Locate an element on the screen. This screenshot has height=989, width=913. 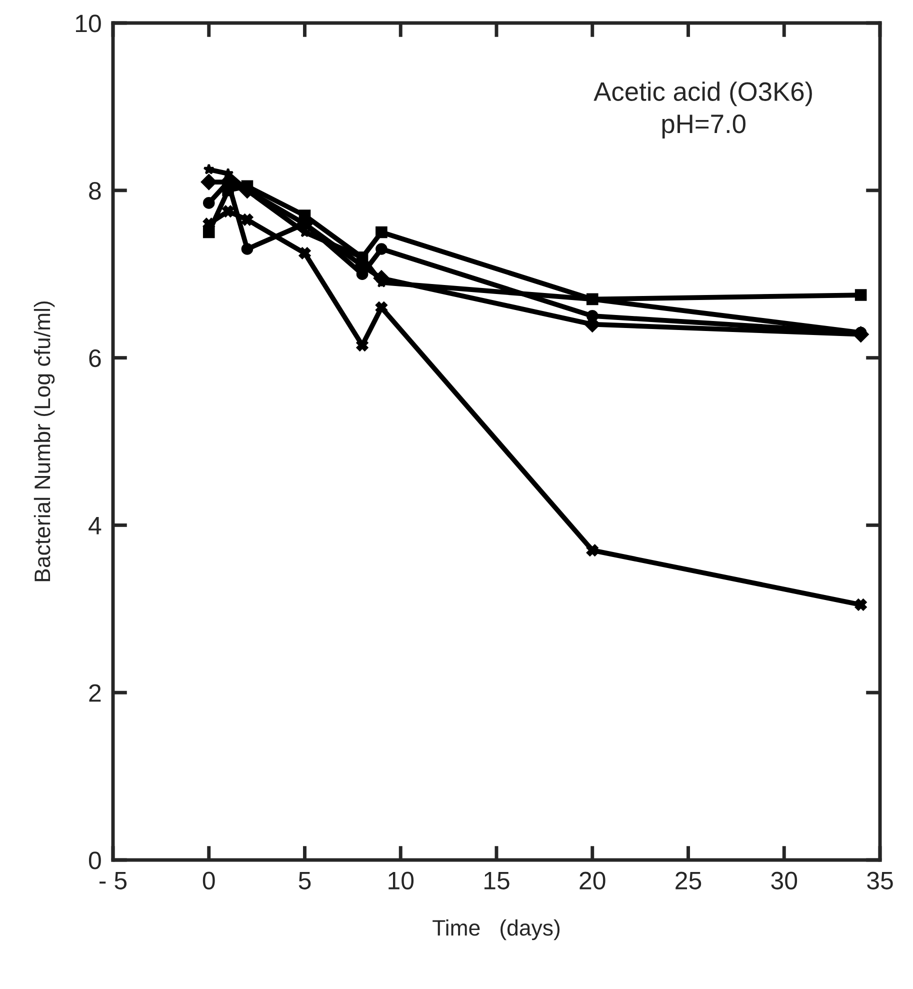
annotation: Acetic acid (O3K6) pH=7.0 is located at coordinates (703, 110).